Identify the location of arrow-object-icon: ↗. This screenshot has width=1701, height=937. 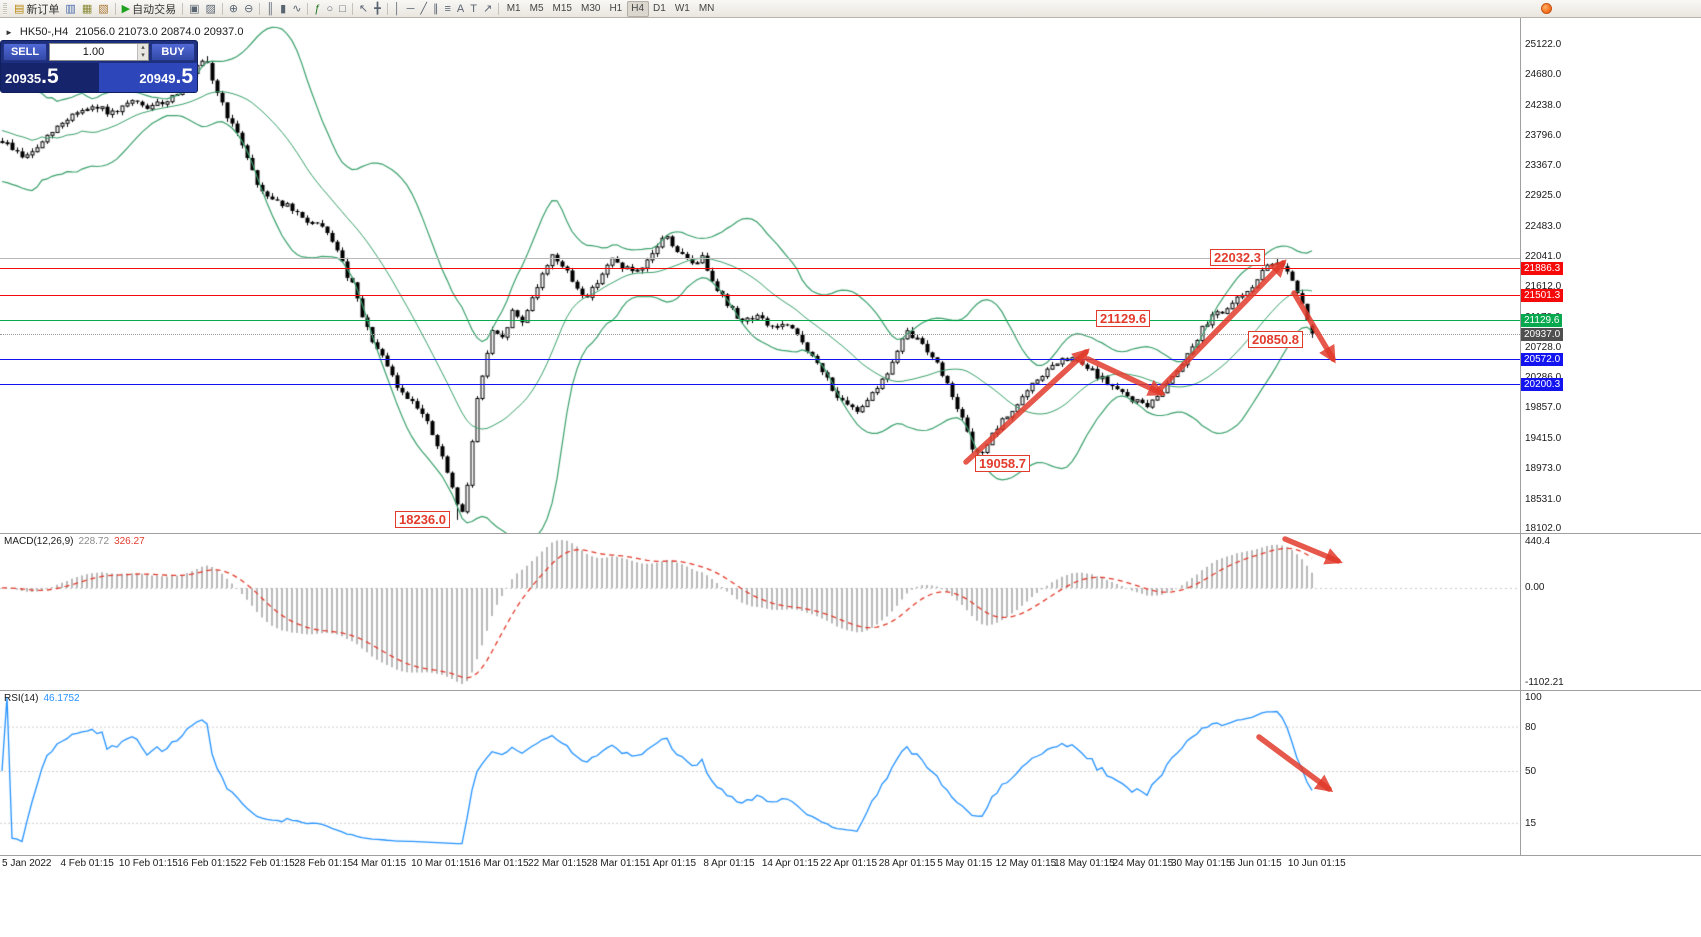
(488, 8).